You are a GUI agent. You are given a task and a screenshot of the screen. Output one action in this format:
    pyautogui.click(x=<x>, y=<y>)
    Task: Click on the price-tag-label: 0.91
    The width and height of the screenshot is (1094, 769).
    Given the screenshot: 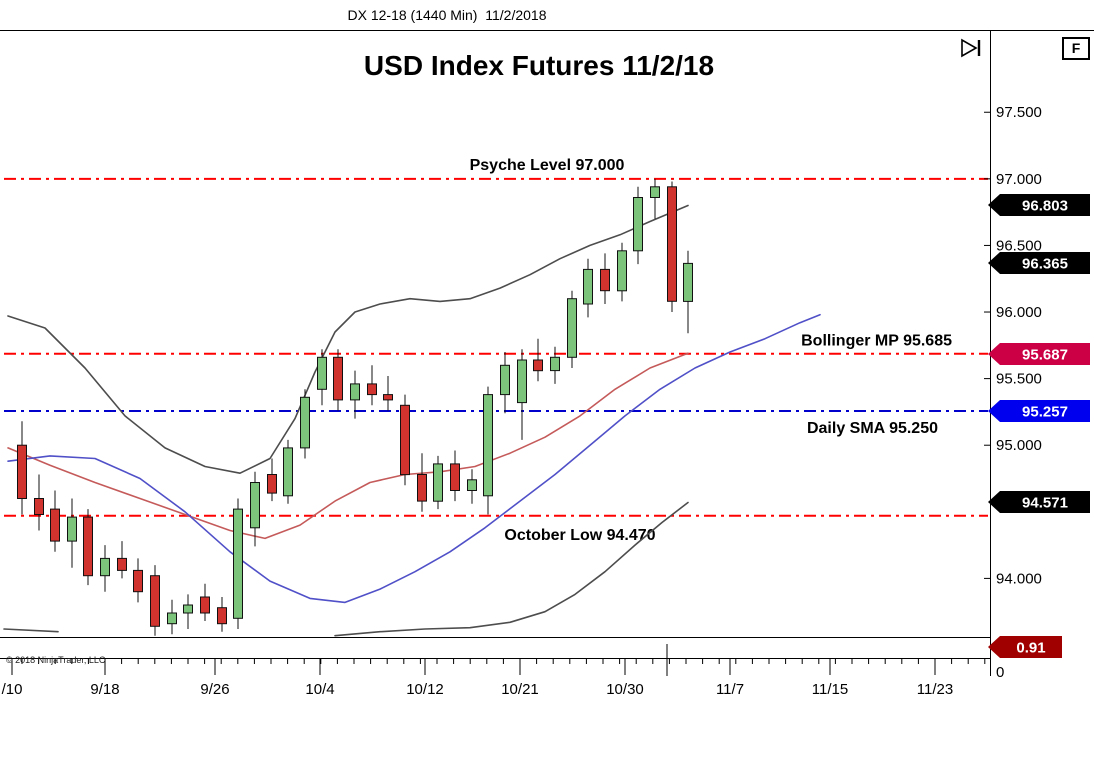 What is the action you would take?
    pyautogui.click(x=1030, y=648)
    